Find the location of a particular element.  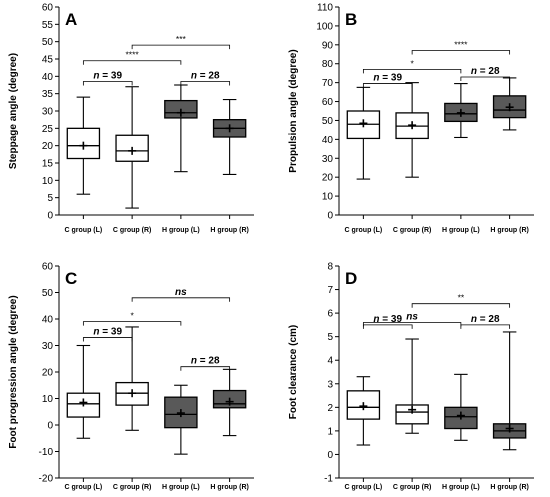

panel-letter: D is located at coordinates (351, 278).